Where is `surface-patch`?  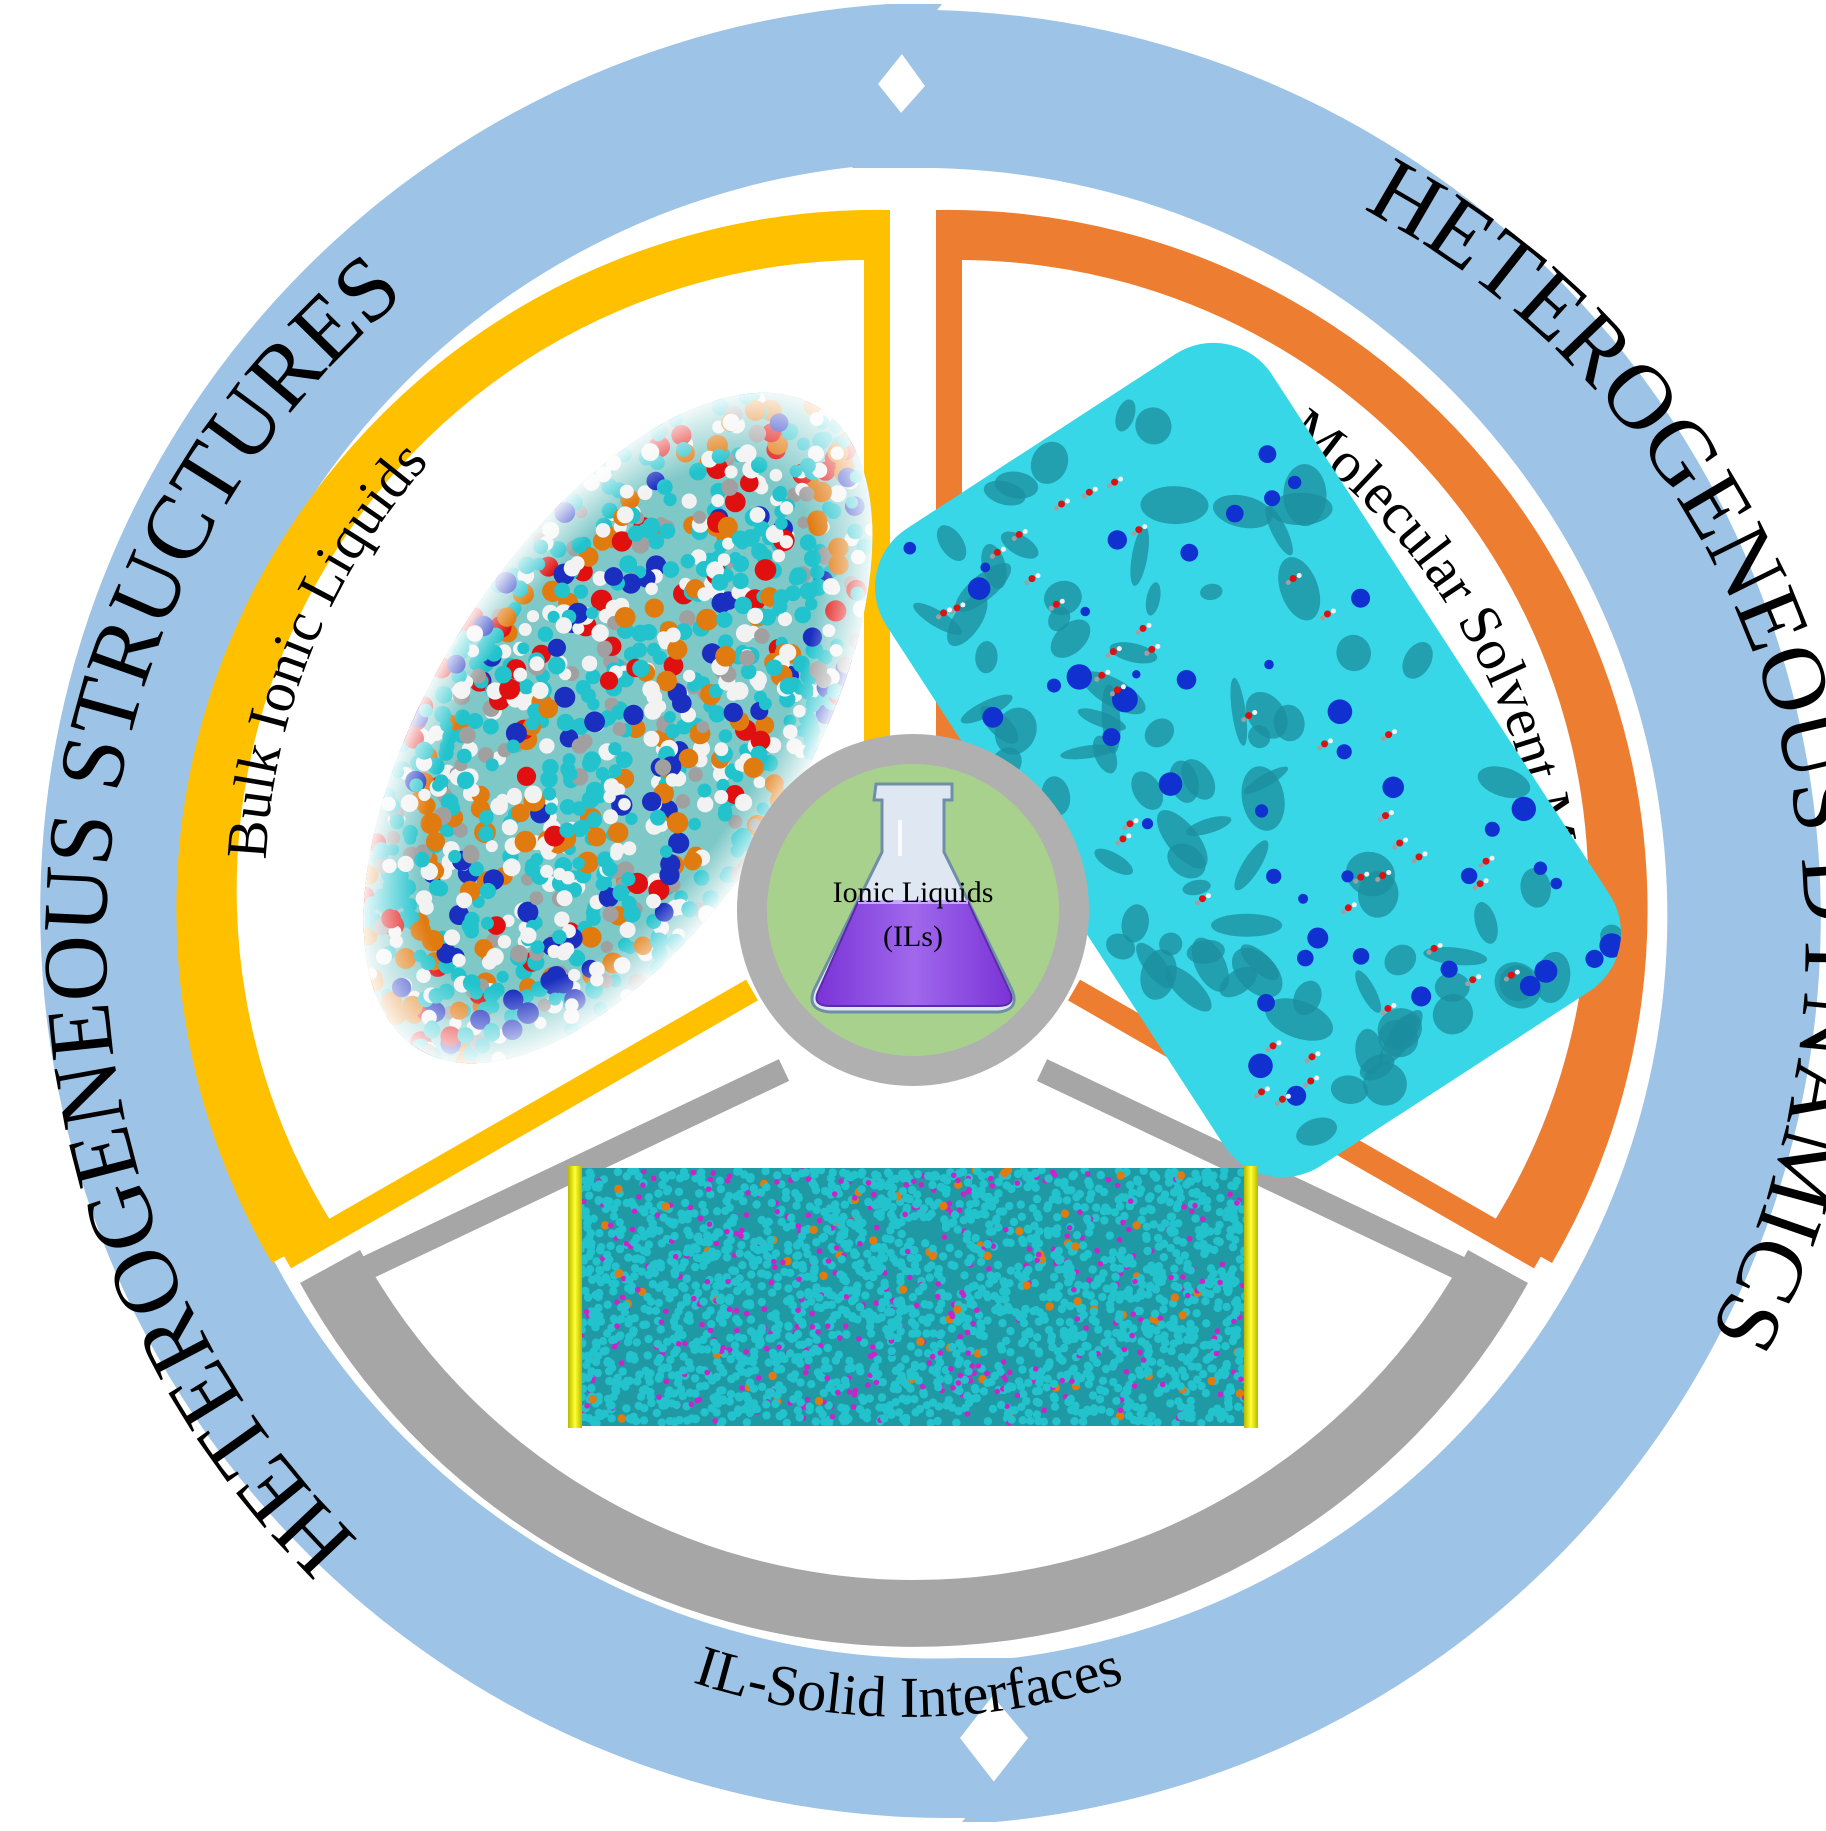 surface-patch is located at coordinates (1318, 938).